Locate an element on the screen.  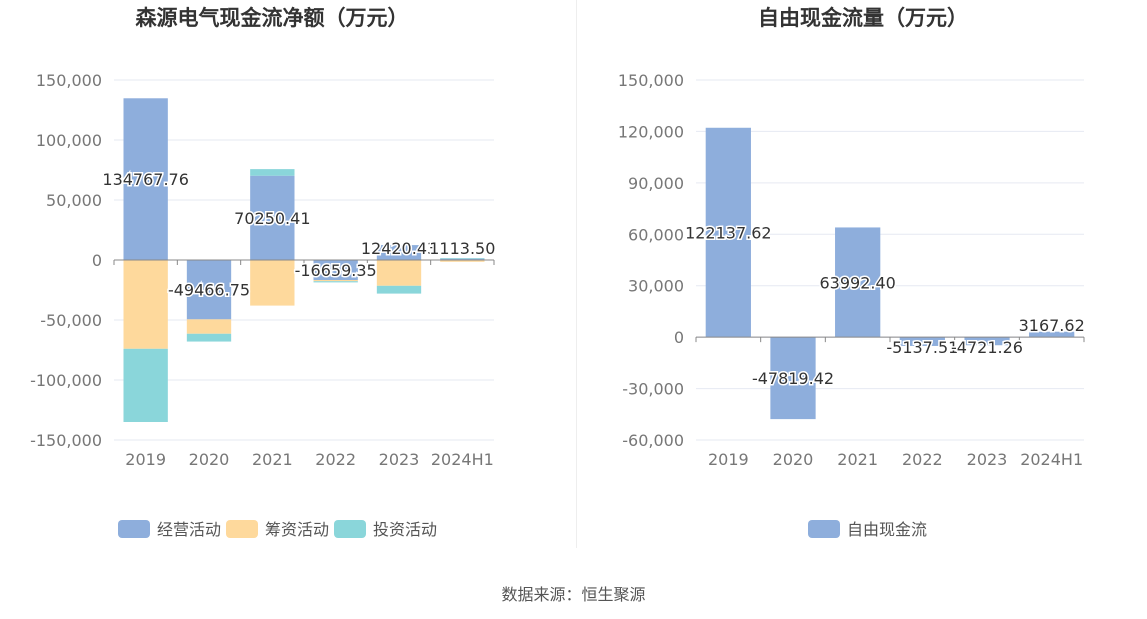
data-label: 3167.62 is located at coordinates (1052, 325).